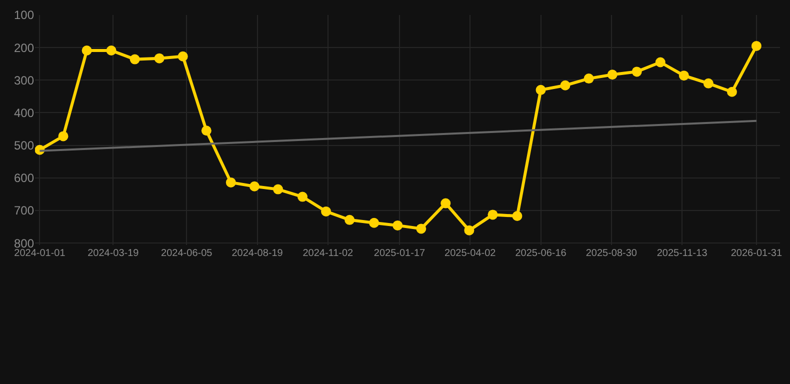 This screenshot has height=384, width=790. I want to click on x-tick-label: 2024-08-19, so click(258, 253).